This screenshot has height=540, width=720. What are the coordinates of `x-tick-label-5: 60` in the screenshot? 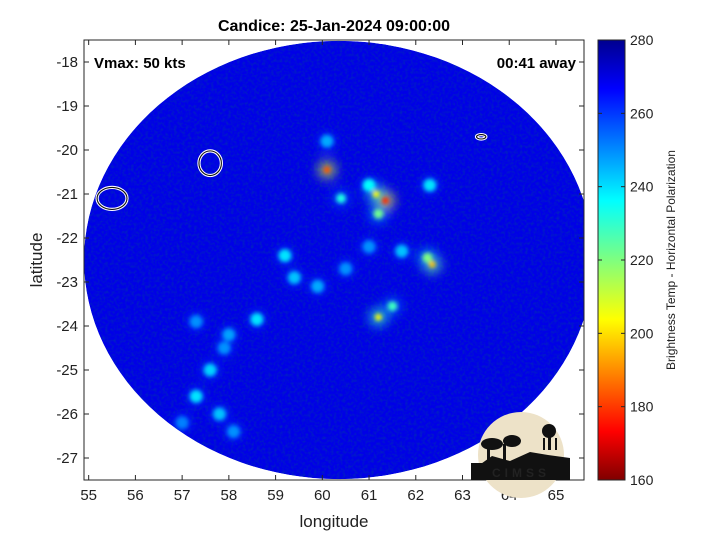 It's located at (322, 495).